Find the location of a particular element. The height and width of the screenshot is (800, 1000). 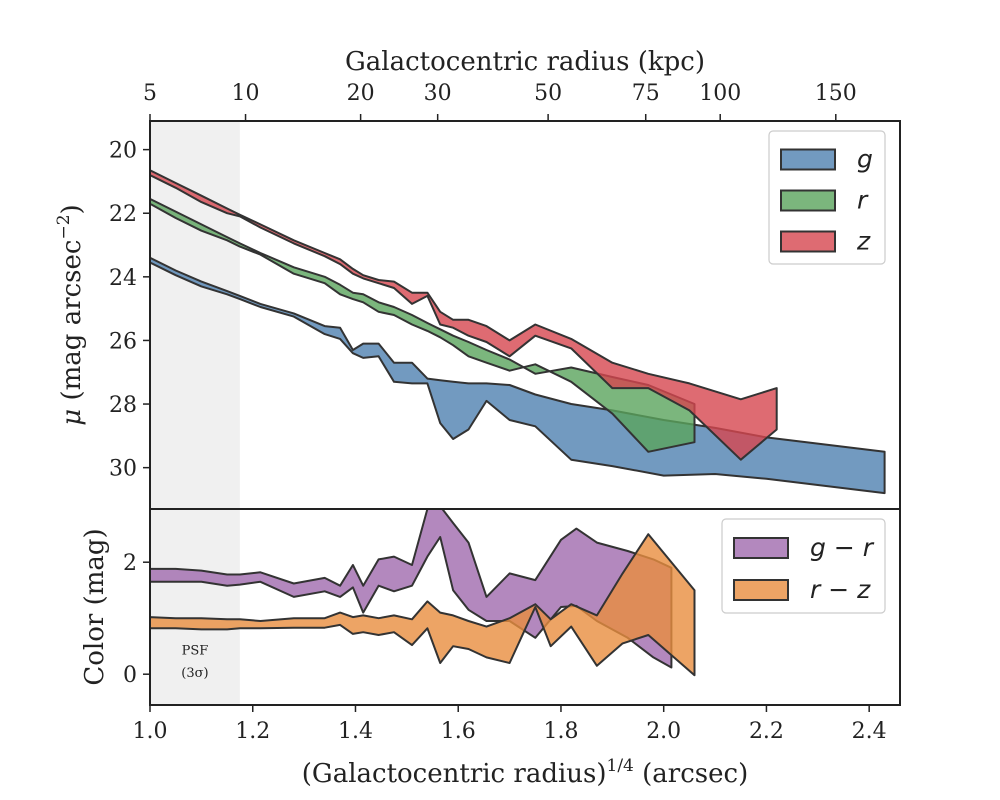

bottom-x-axis-title: (Galactocentric radius)1/4 (arcsec) is located at coordinates (525, 772).